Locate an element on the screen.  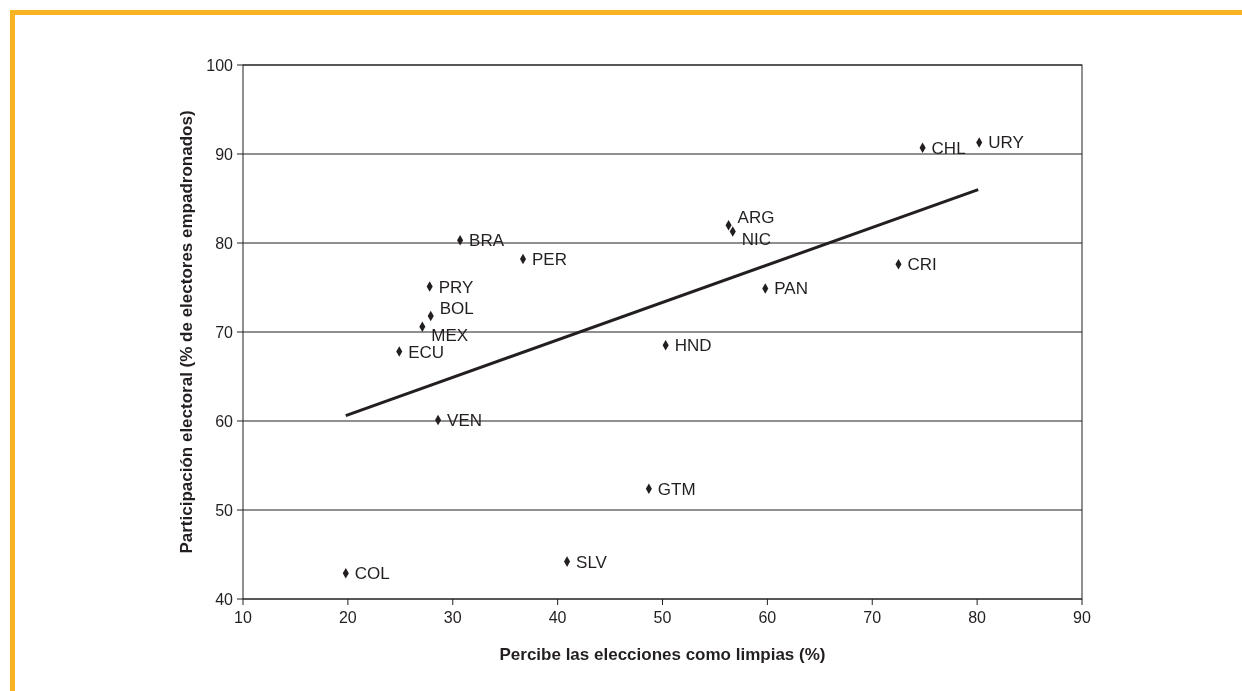
annotation: COL is located at coordinates (372, 574).